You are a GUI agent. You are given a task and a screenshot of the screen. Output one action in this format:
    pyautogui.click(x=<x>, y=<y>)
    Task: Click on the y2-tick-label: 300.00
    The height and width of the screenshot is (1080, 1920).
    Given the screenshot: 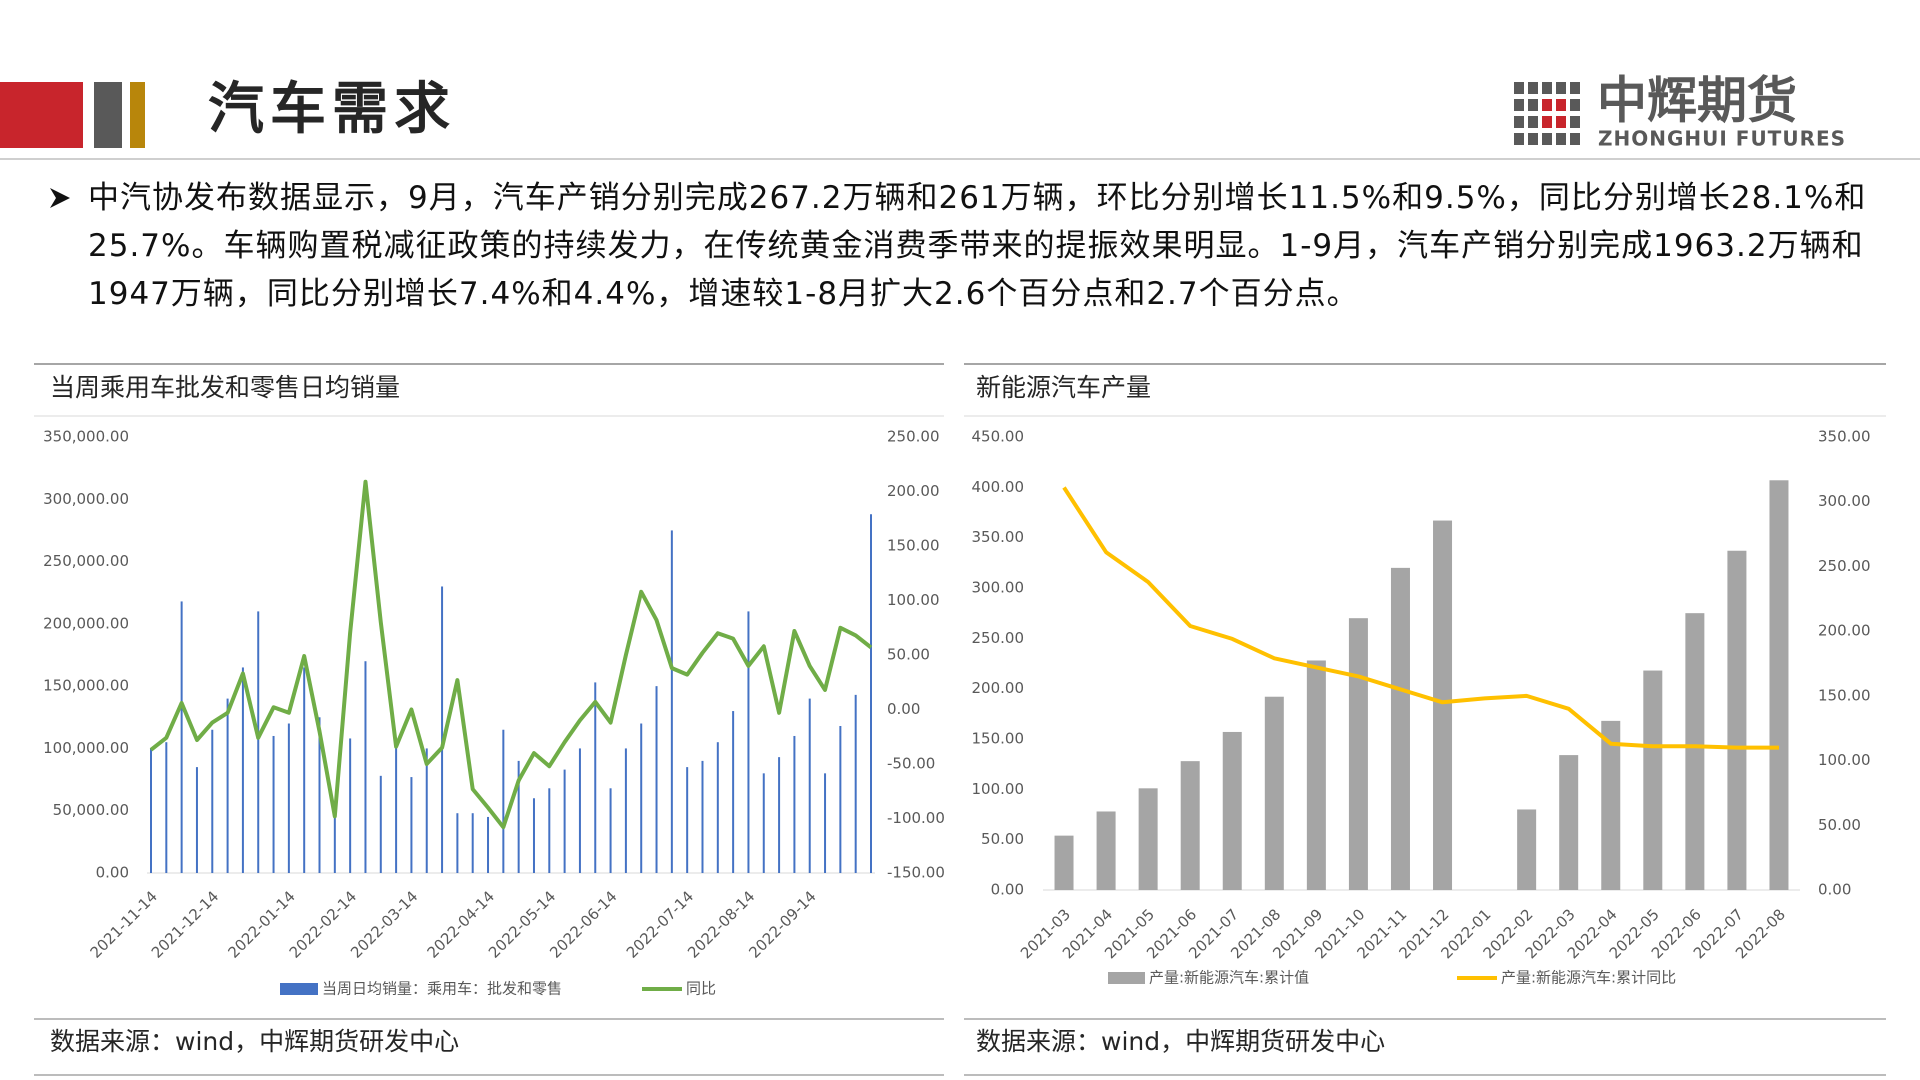 What is the action you would take?
    pyautogui.click(x=1844, y=501)
    